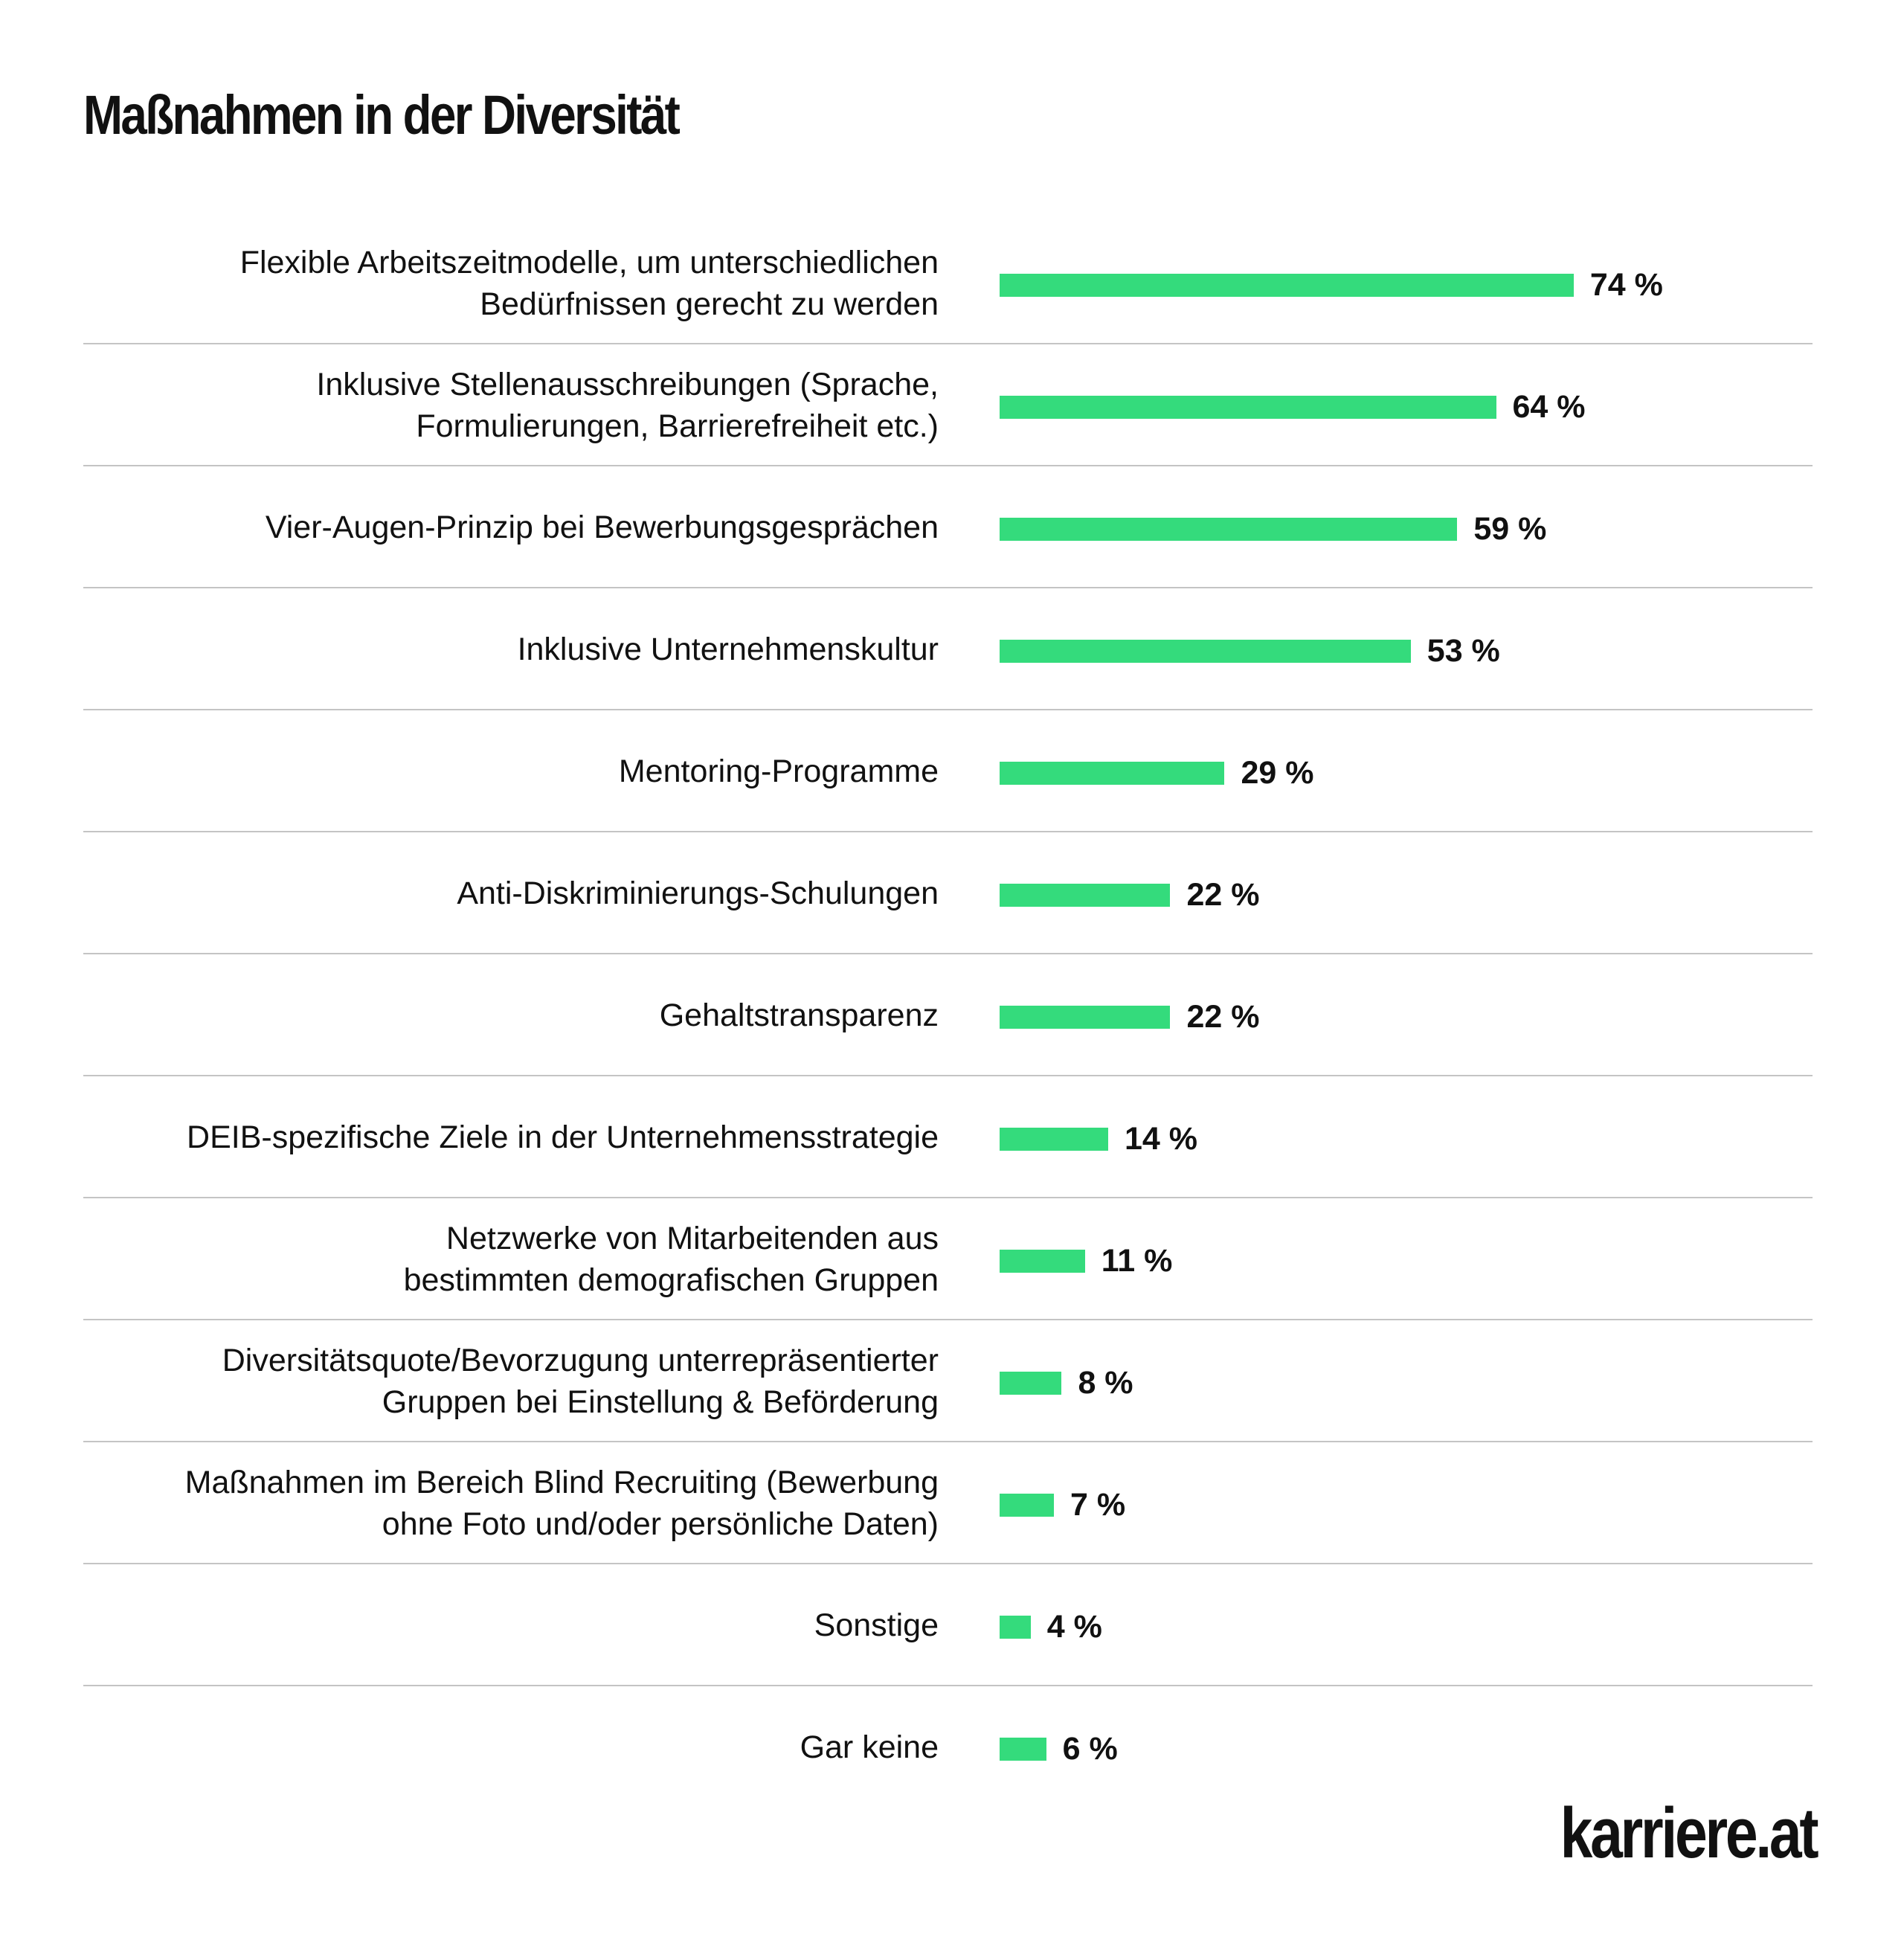 The width and height of the screenshot is (1904, 1934). What do you see at coordinates (1277, 773) in the screenshot?
I see `value-label: 29 %` at bounding box center [1277, 773].